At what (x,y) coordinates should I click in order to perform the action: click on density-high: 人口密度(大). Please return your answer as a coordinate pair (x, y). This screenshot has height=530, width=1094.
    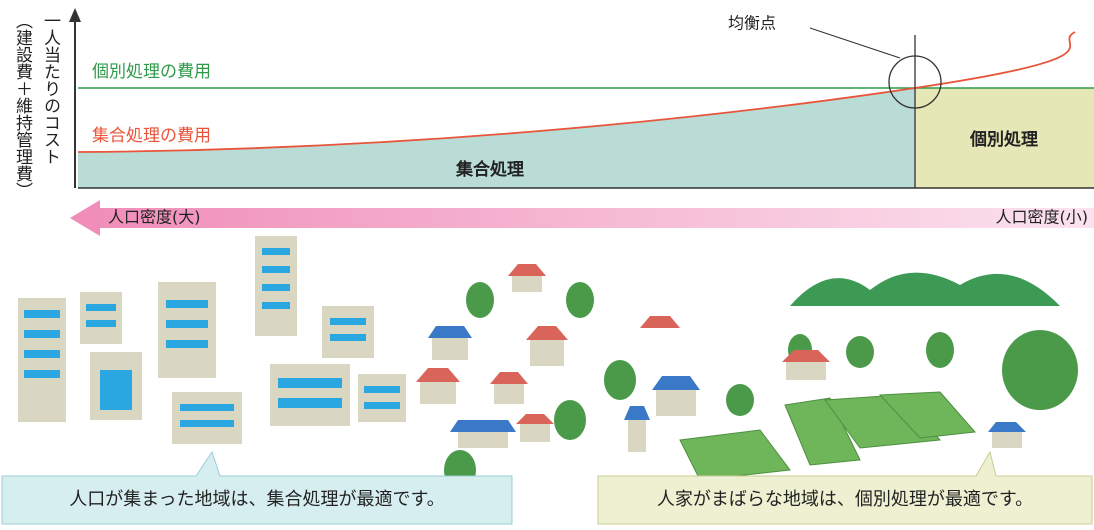
    Looking at the image, I should click on (154, 217).